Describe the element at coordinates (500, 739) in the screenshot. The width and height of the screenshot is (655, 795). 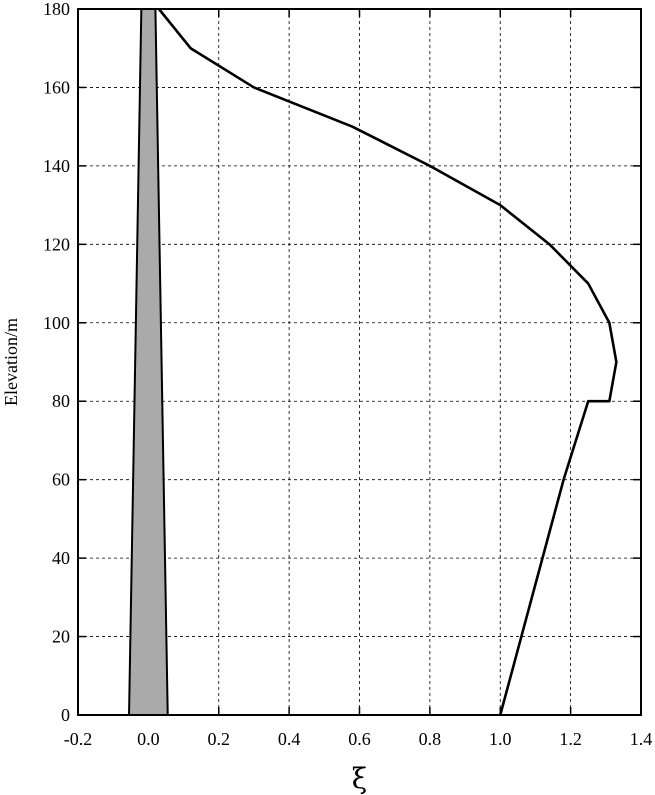
I see `x-tick-label: 1.0` at that location.